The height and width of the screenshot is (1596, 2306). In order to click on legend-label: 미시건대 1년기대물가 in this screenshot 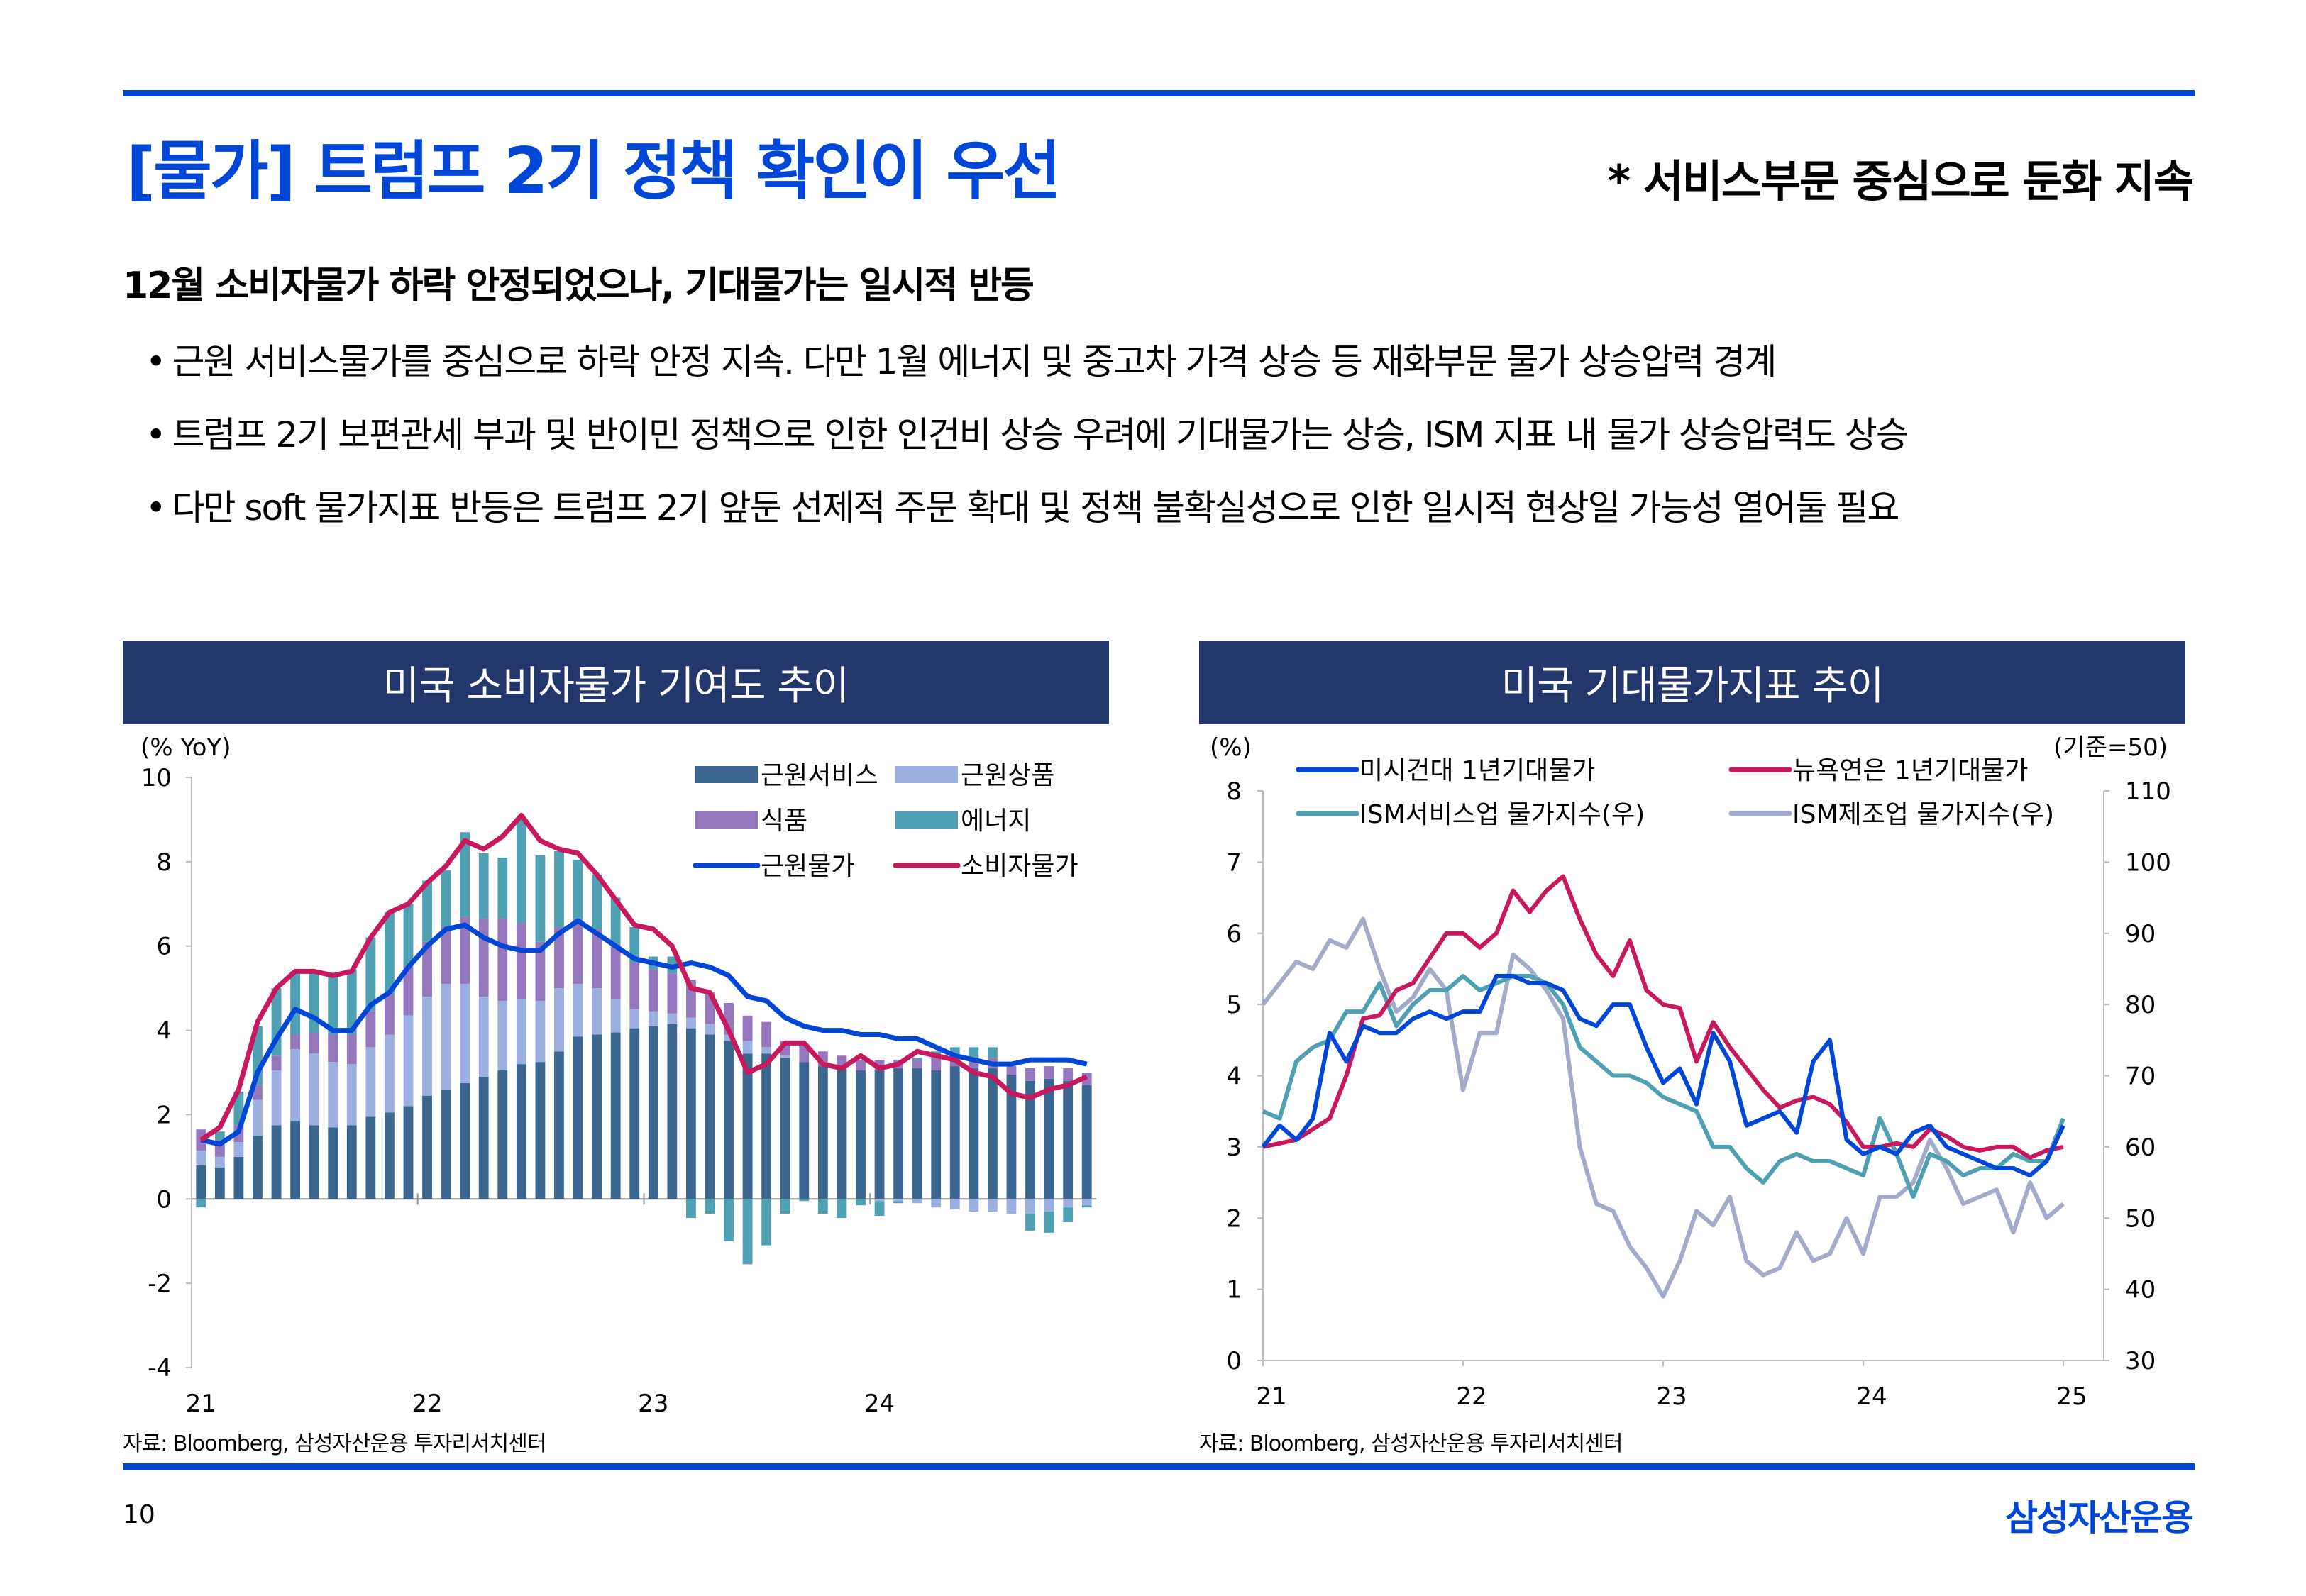, I will do `click(1477, 771)`.